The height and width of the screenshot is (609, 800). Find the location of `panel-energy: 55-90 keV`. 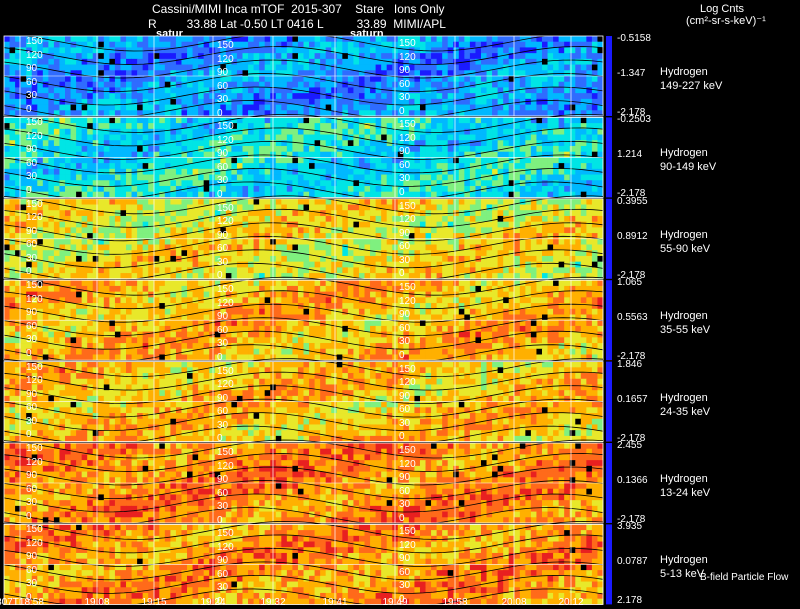

panel-energy: 55-90 keV is located at coordinates (685, 248).